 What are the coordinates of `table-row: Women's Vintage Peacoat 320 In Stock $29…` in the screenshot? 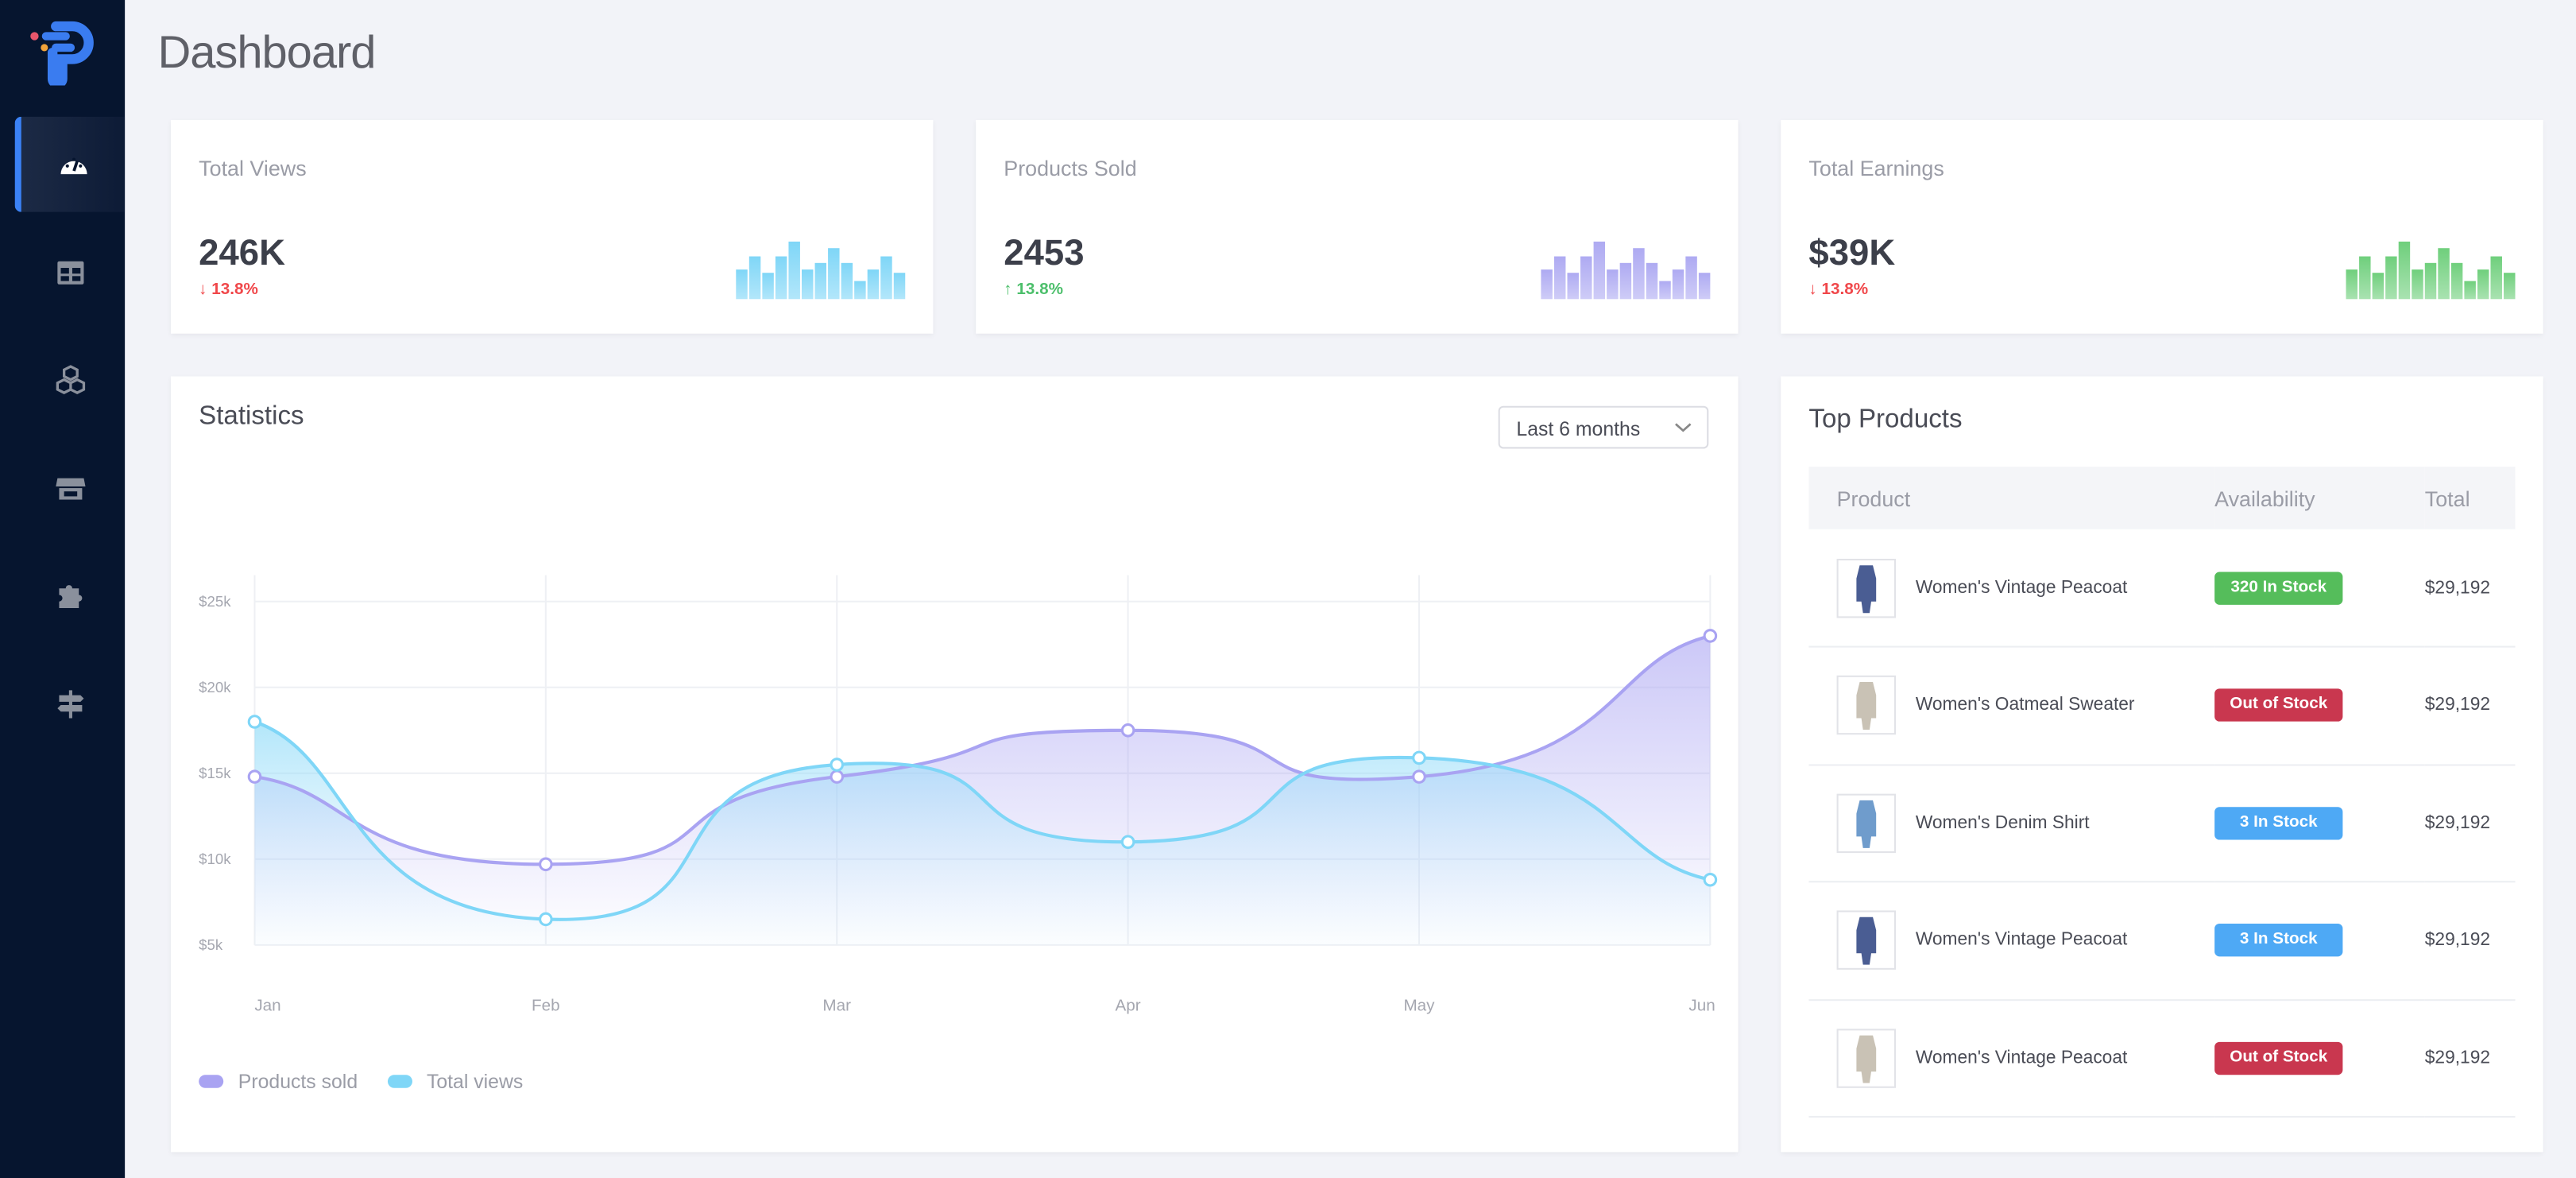 It's located at (2162, 588).